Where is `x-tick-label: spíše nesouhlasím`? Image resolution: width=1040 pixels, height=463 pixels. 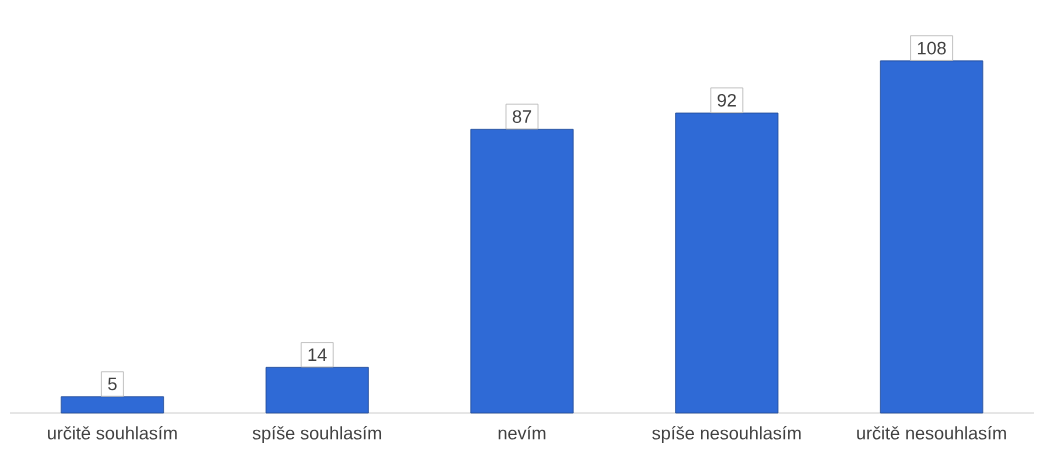
x-tick-label: spíše nesouhlasím is located at coordinates (726, 435).